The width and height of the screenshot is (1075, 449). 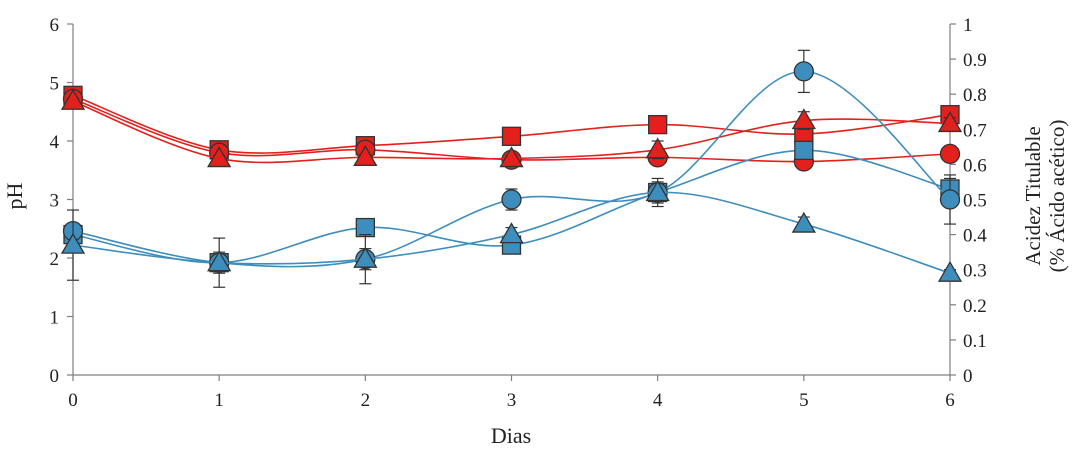 I want to click on x-axis-label: Dias, so click(x=511, y=435).